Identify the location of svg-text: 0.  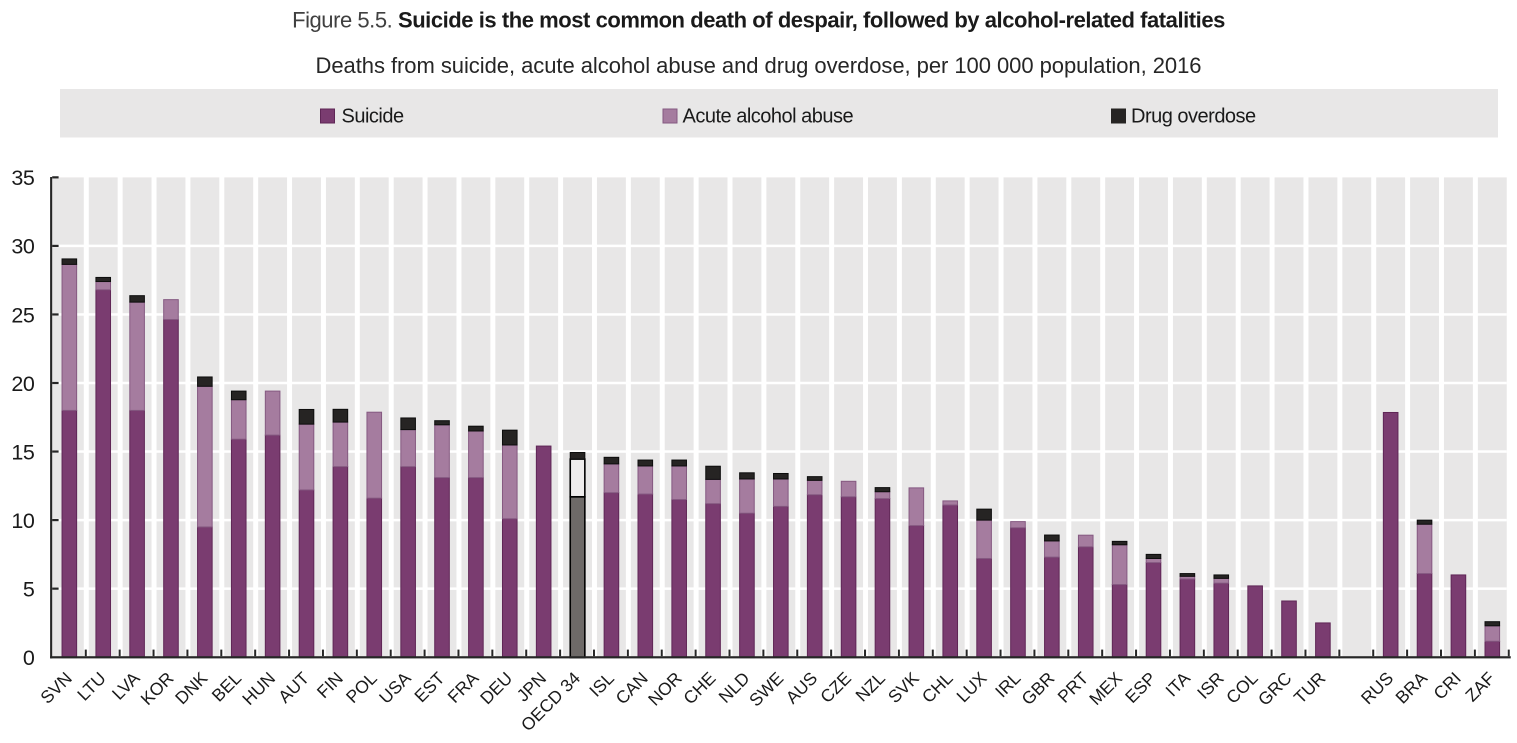
(29, 658).